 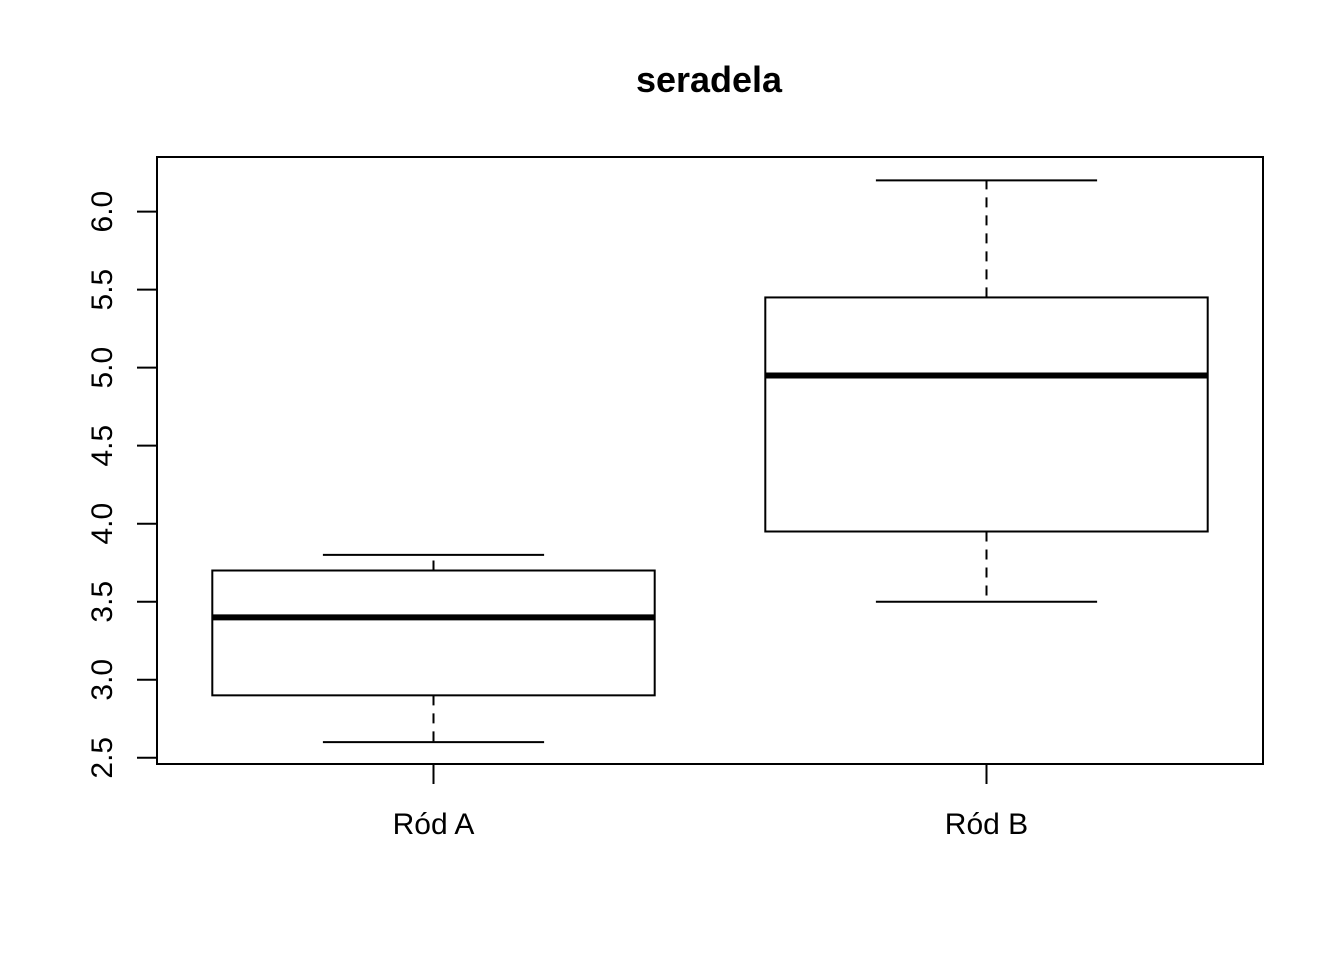 What do you see at coordinates (710, 802) in the screenshot?
I see `x-axis: Ród A Ród B` at bounding box center [710, 802].